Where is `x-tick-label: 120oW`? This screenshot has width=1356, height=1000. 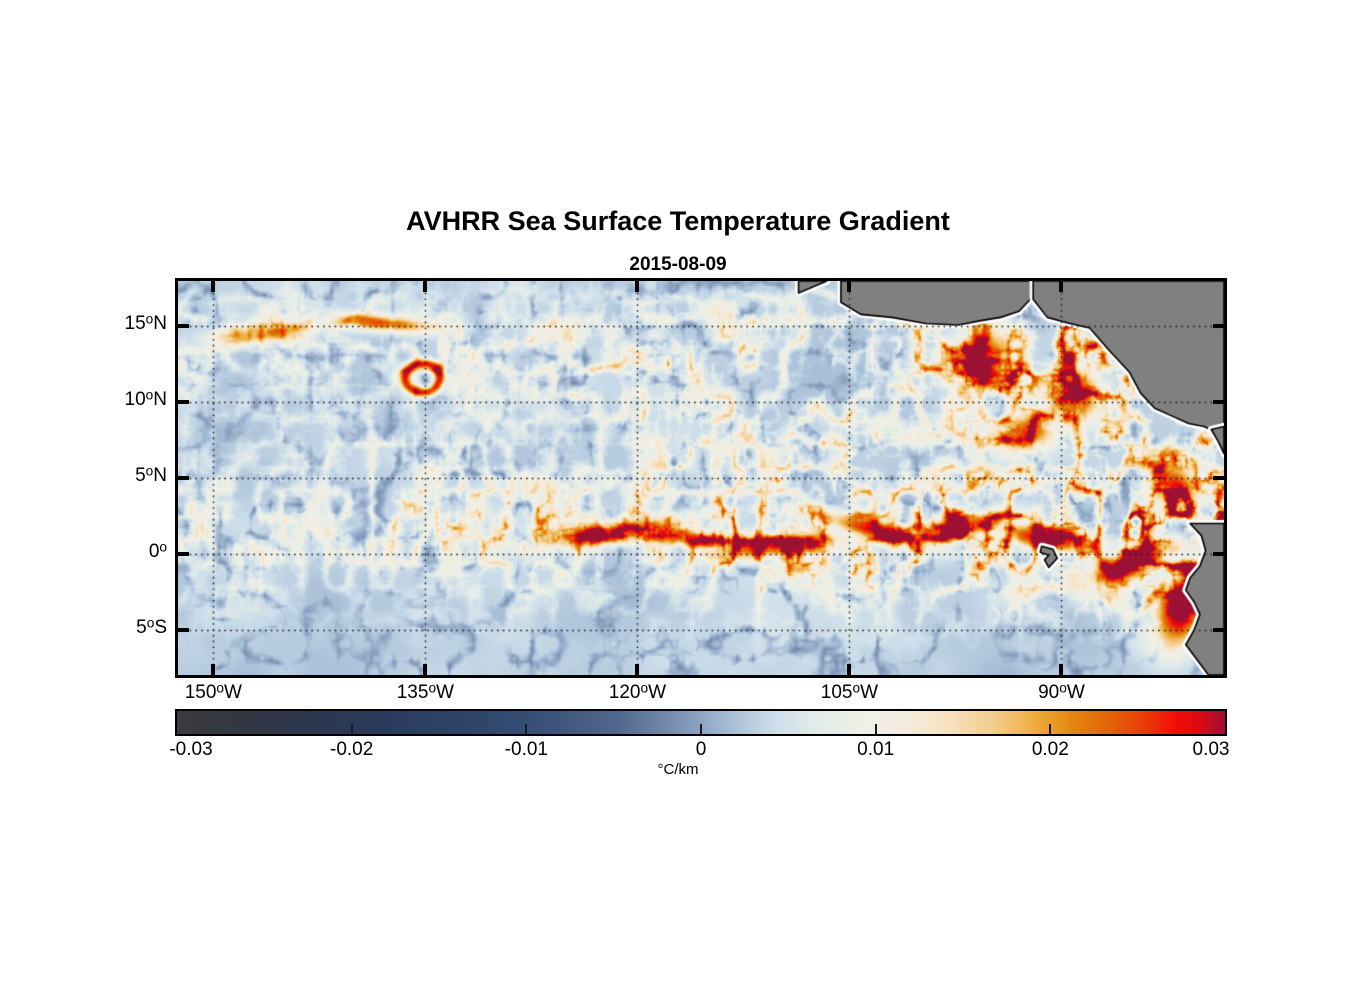 x-tick-label: 120oW is located at coordinates (637, 691).